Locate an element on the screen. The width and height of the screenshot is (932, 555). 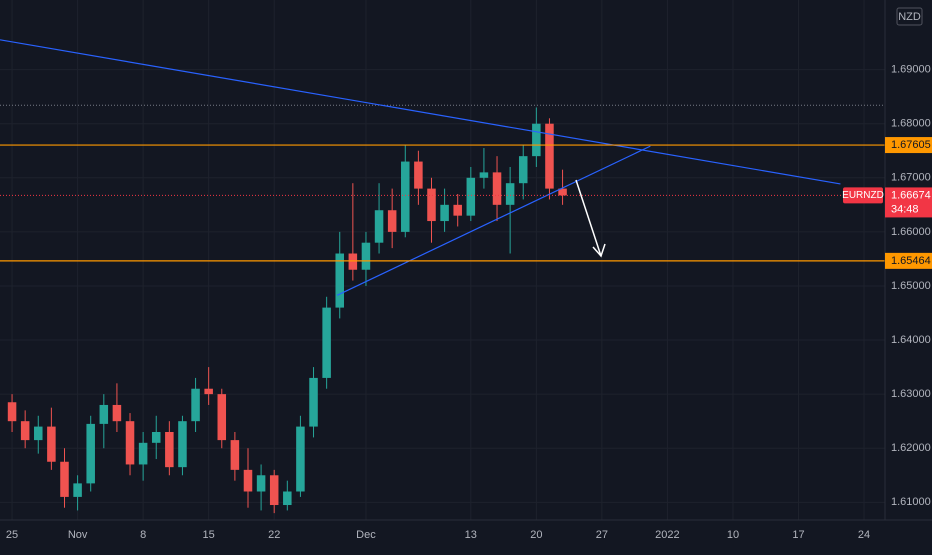
last-price-tag is located at coordinates (908, 202).